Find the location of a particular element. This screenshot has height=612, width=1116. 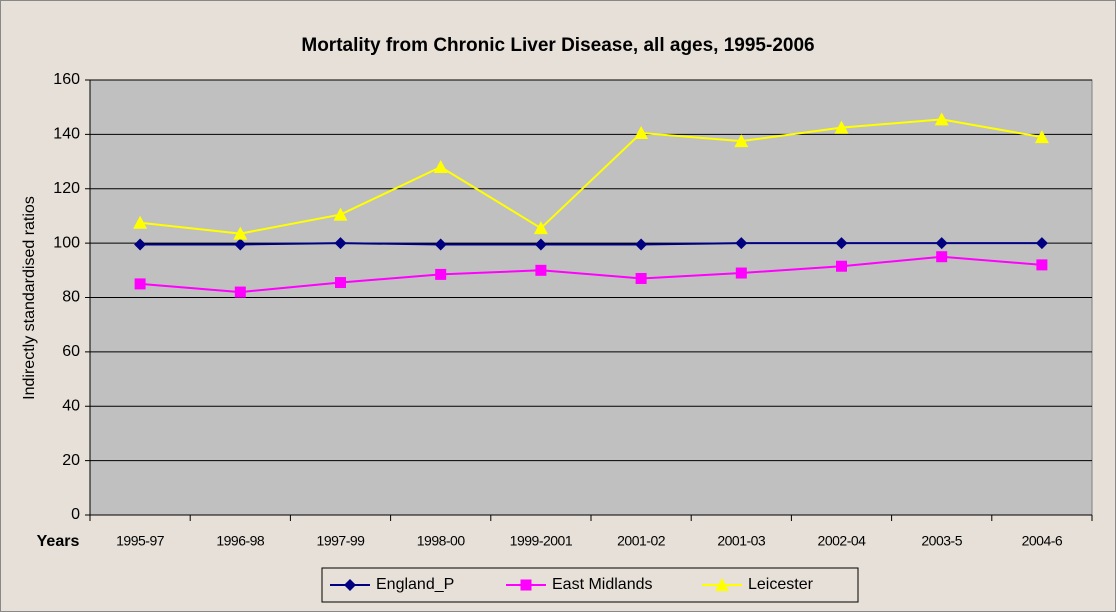

y-tick-label: 0 is located at coordinates (75, 514).